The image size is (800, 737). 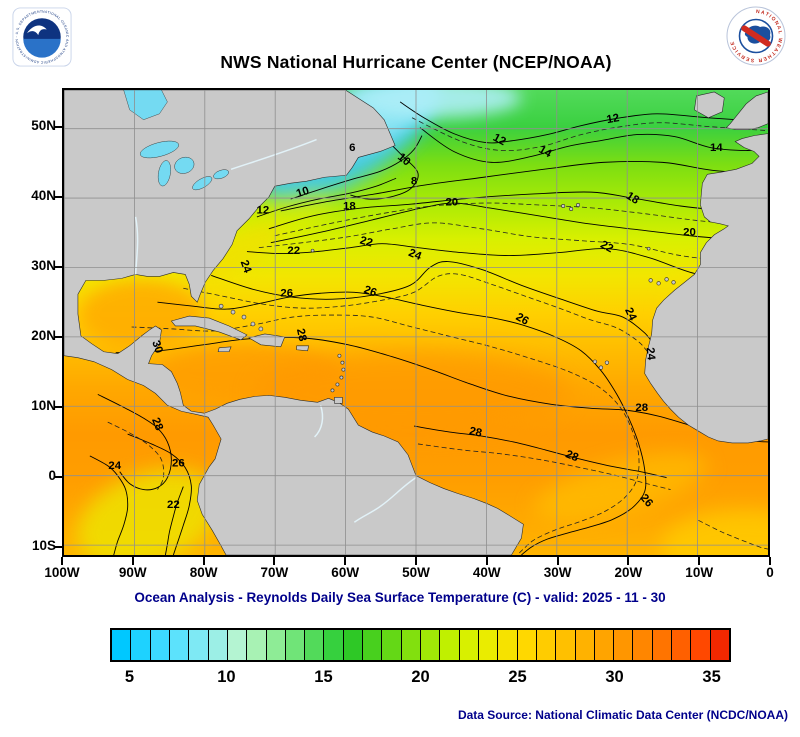 I want to click on lat-tick-label: 50N, so click(x=43, y=125).